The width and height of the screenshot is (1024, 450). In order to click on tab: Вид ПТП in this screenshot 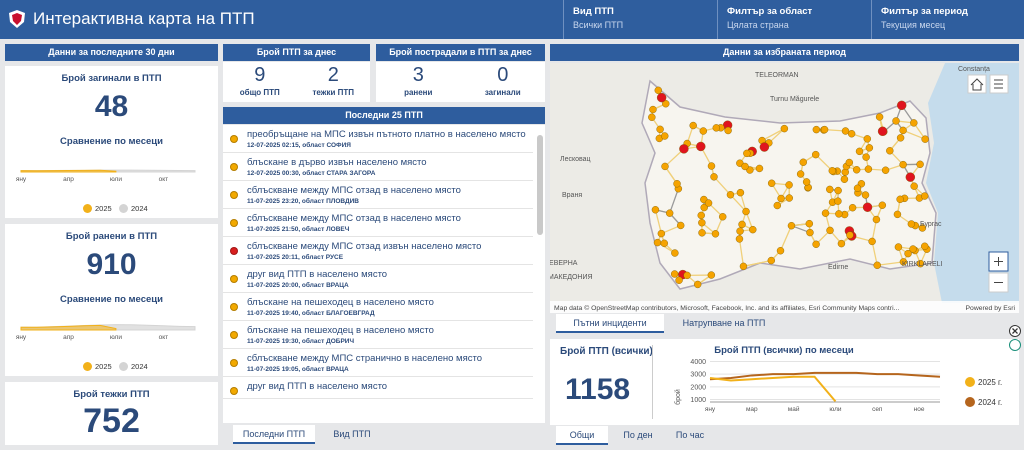, I will do `click(352, 434)`.